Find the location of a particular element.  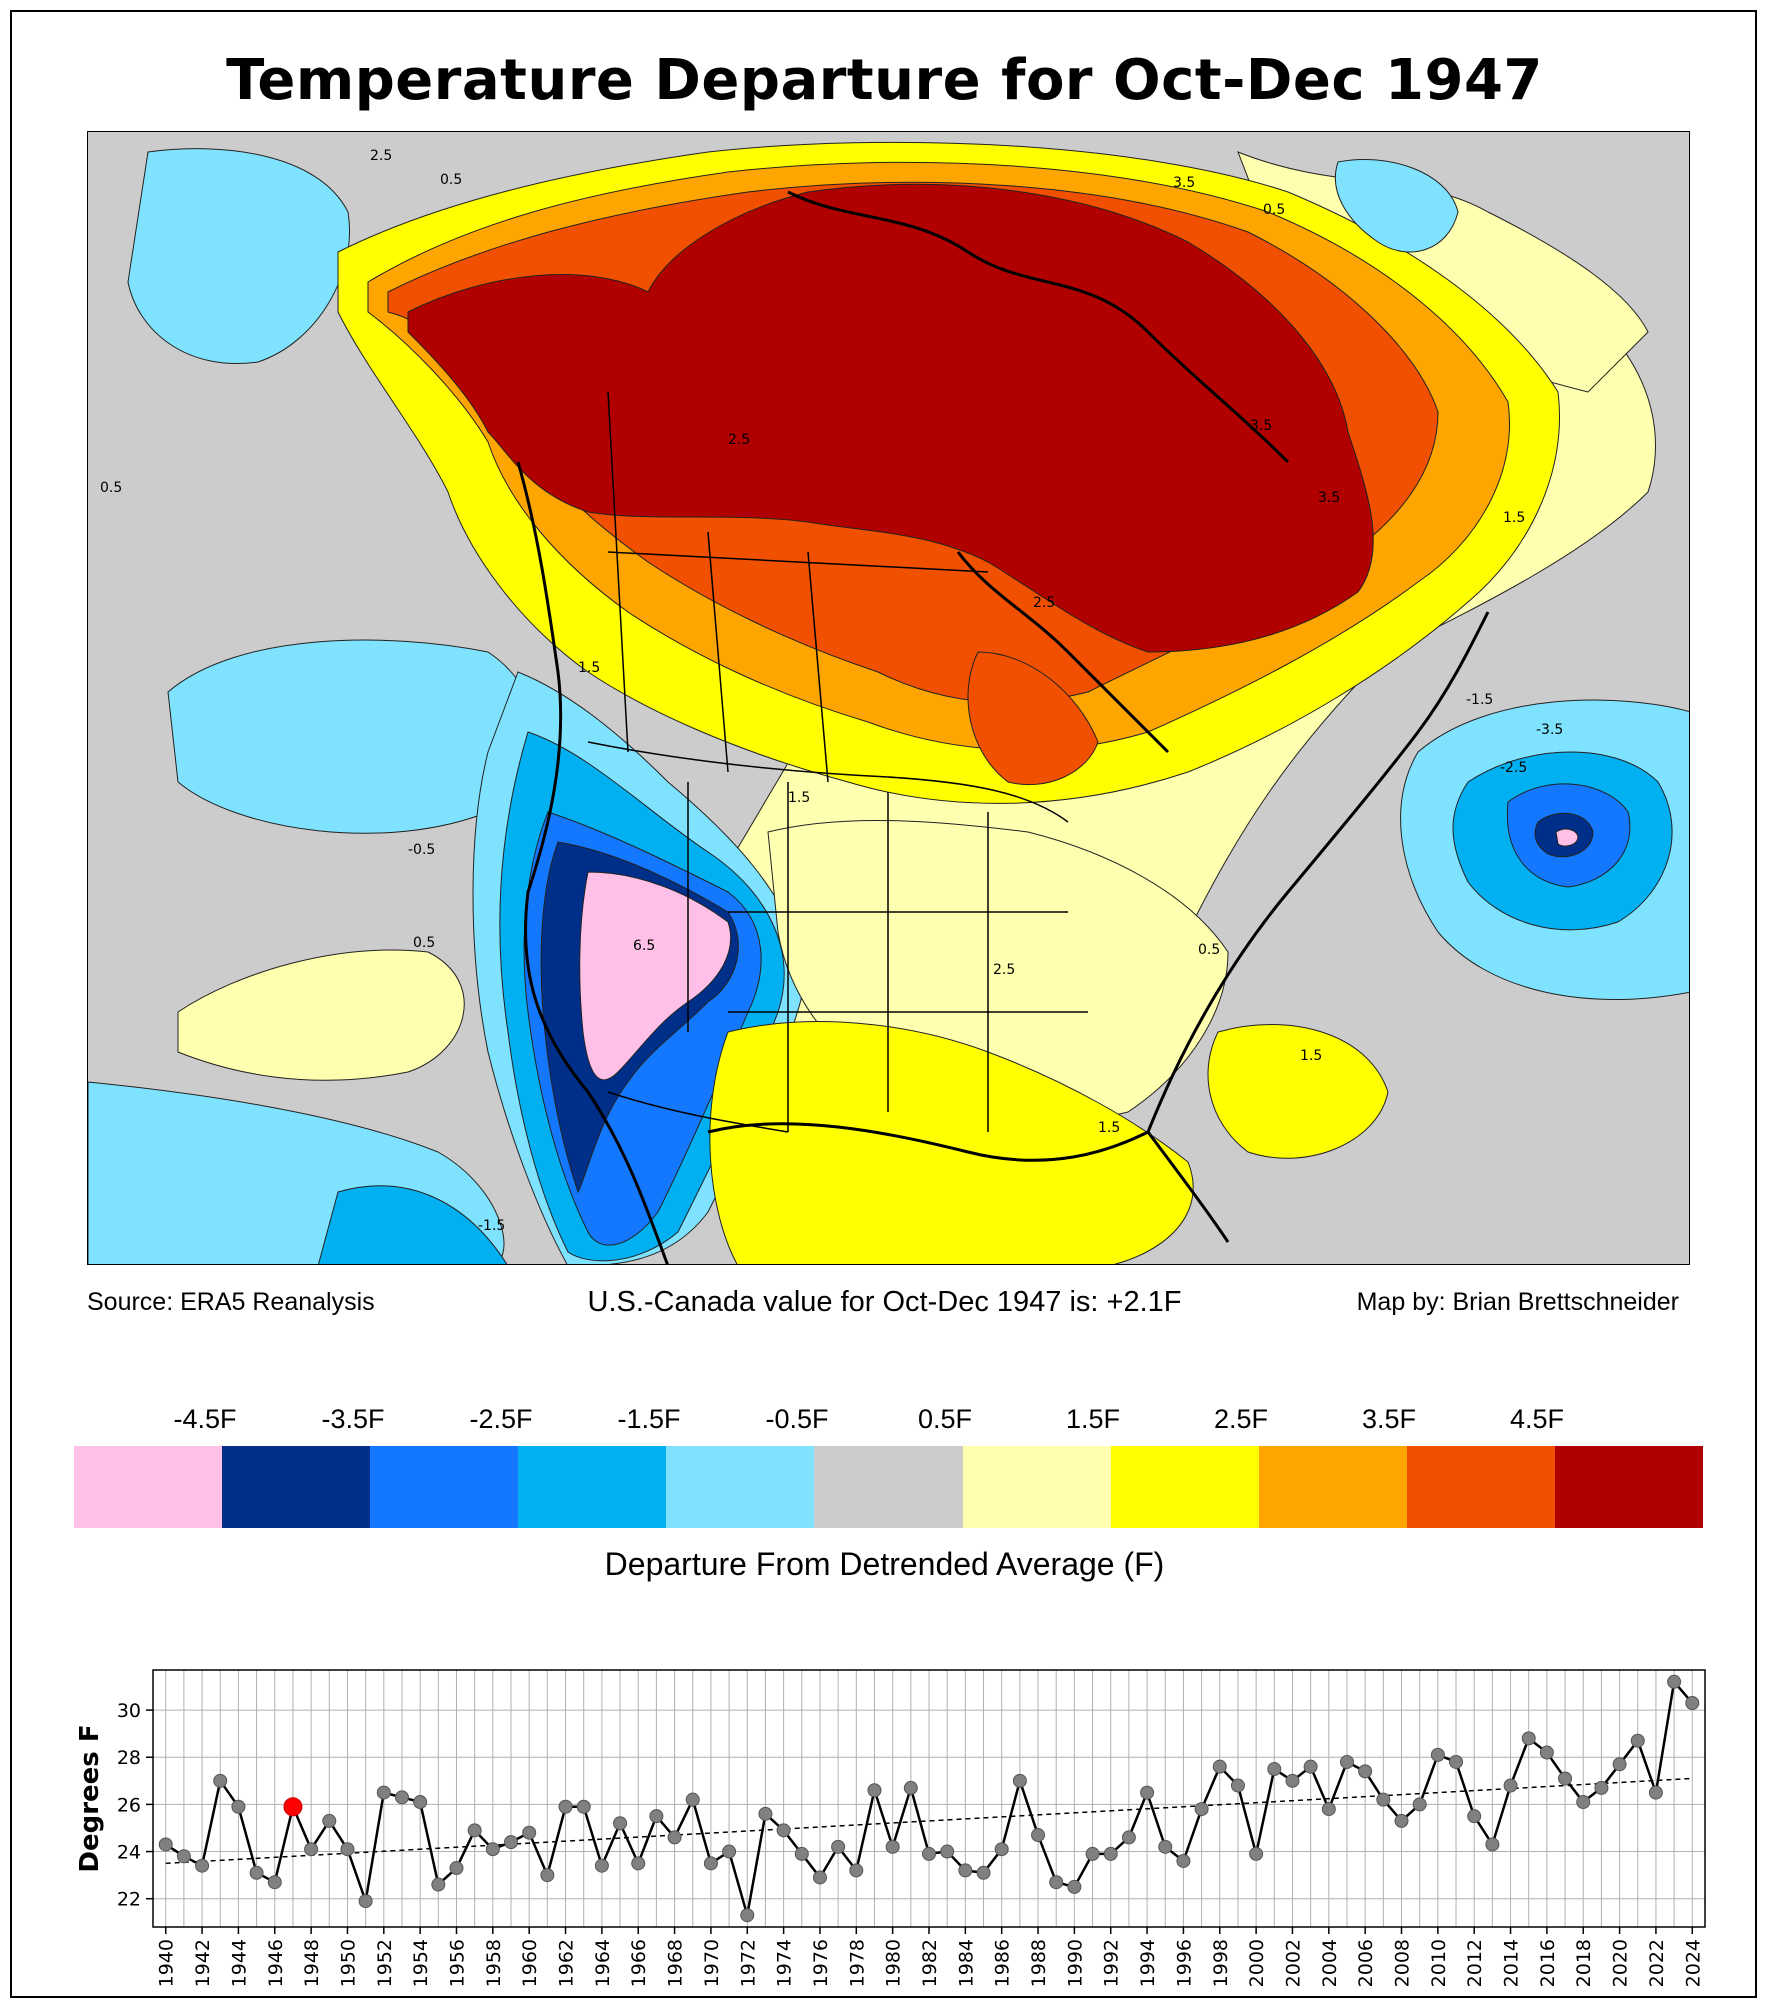

x-tick-label: 1974 is located at coordinates (785, 1963).